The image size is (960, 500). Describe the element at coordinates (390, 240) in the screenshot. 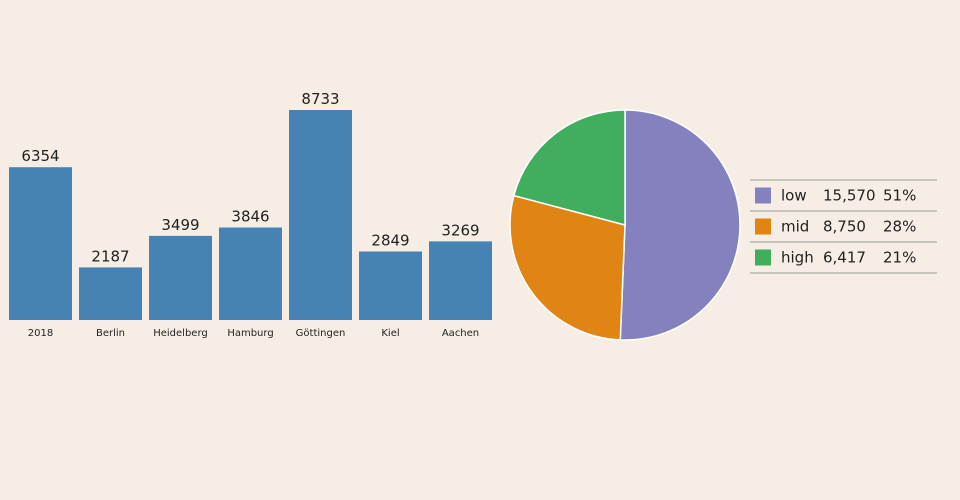

I see `bar-value-label: 2849` at that location.